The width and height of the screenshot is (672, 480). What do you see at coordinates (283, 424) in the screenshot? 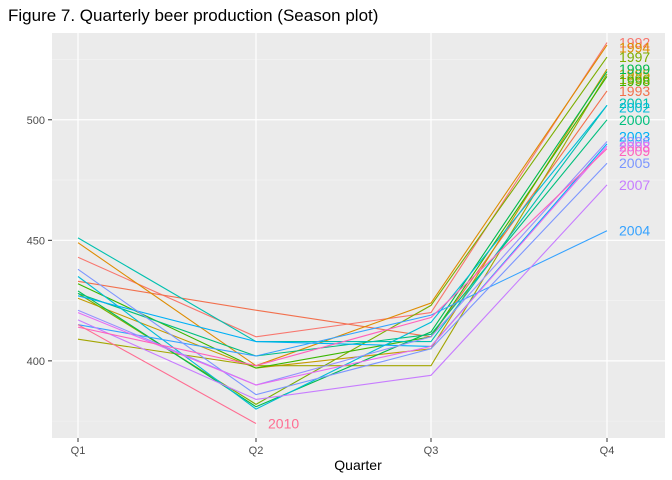
I see `series-label-2010: 2010` at bounding box center [283, 424].